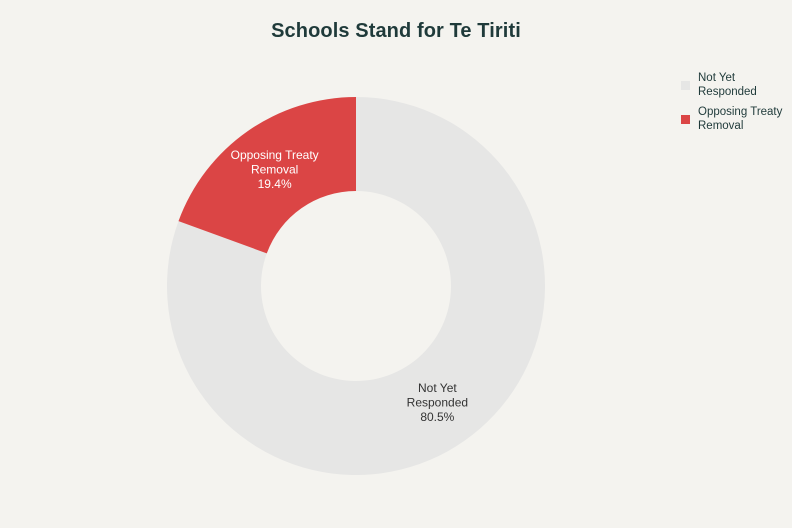 The width and height of the screenshot is (792, 528). I want to click on slice-label-not-yet-responded: Not Yet Responded 80.5%, so click(437, 402).